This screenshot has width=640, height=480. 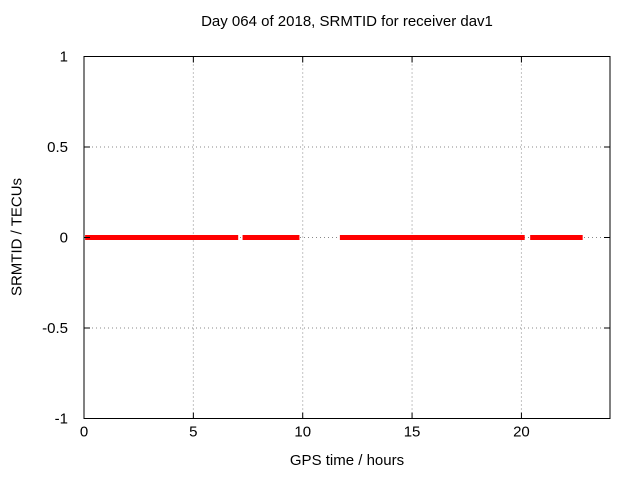 What do you see at coordinates (64, 57) in the screenshot?
I see `y-tick-label: 1` at bounding box center [64, 57].